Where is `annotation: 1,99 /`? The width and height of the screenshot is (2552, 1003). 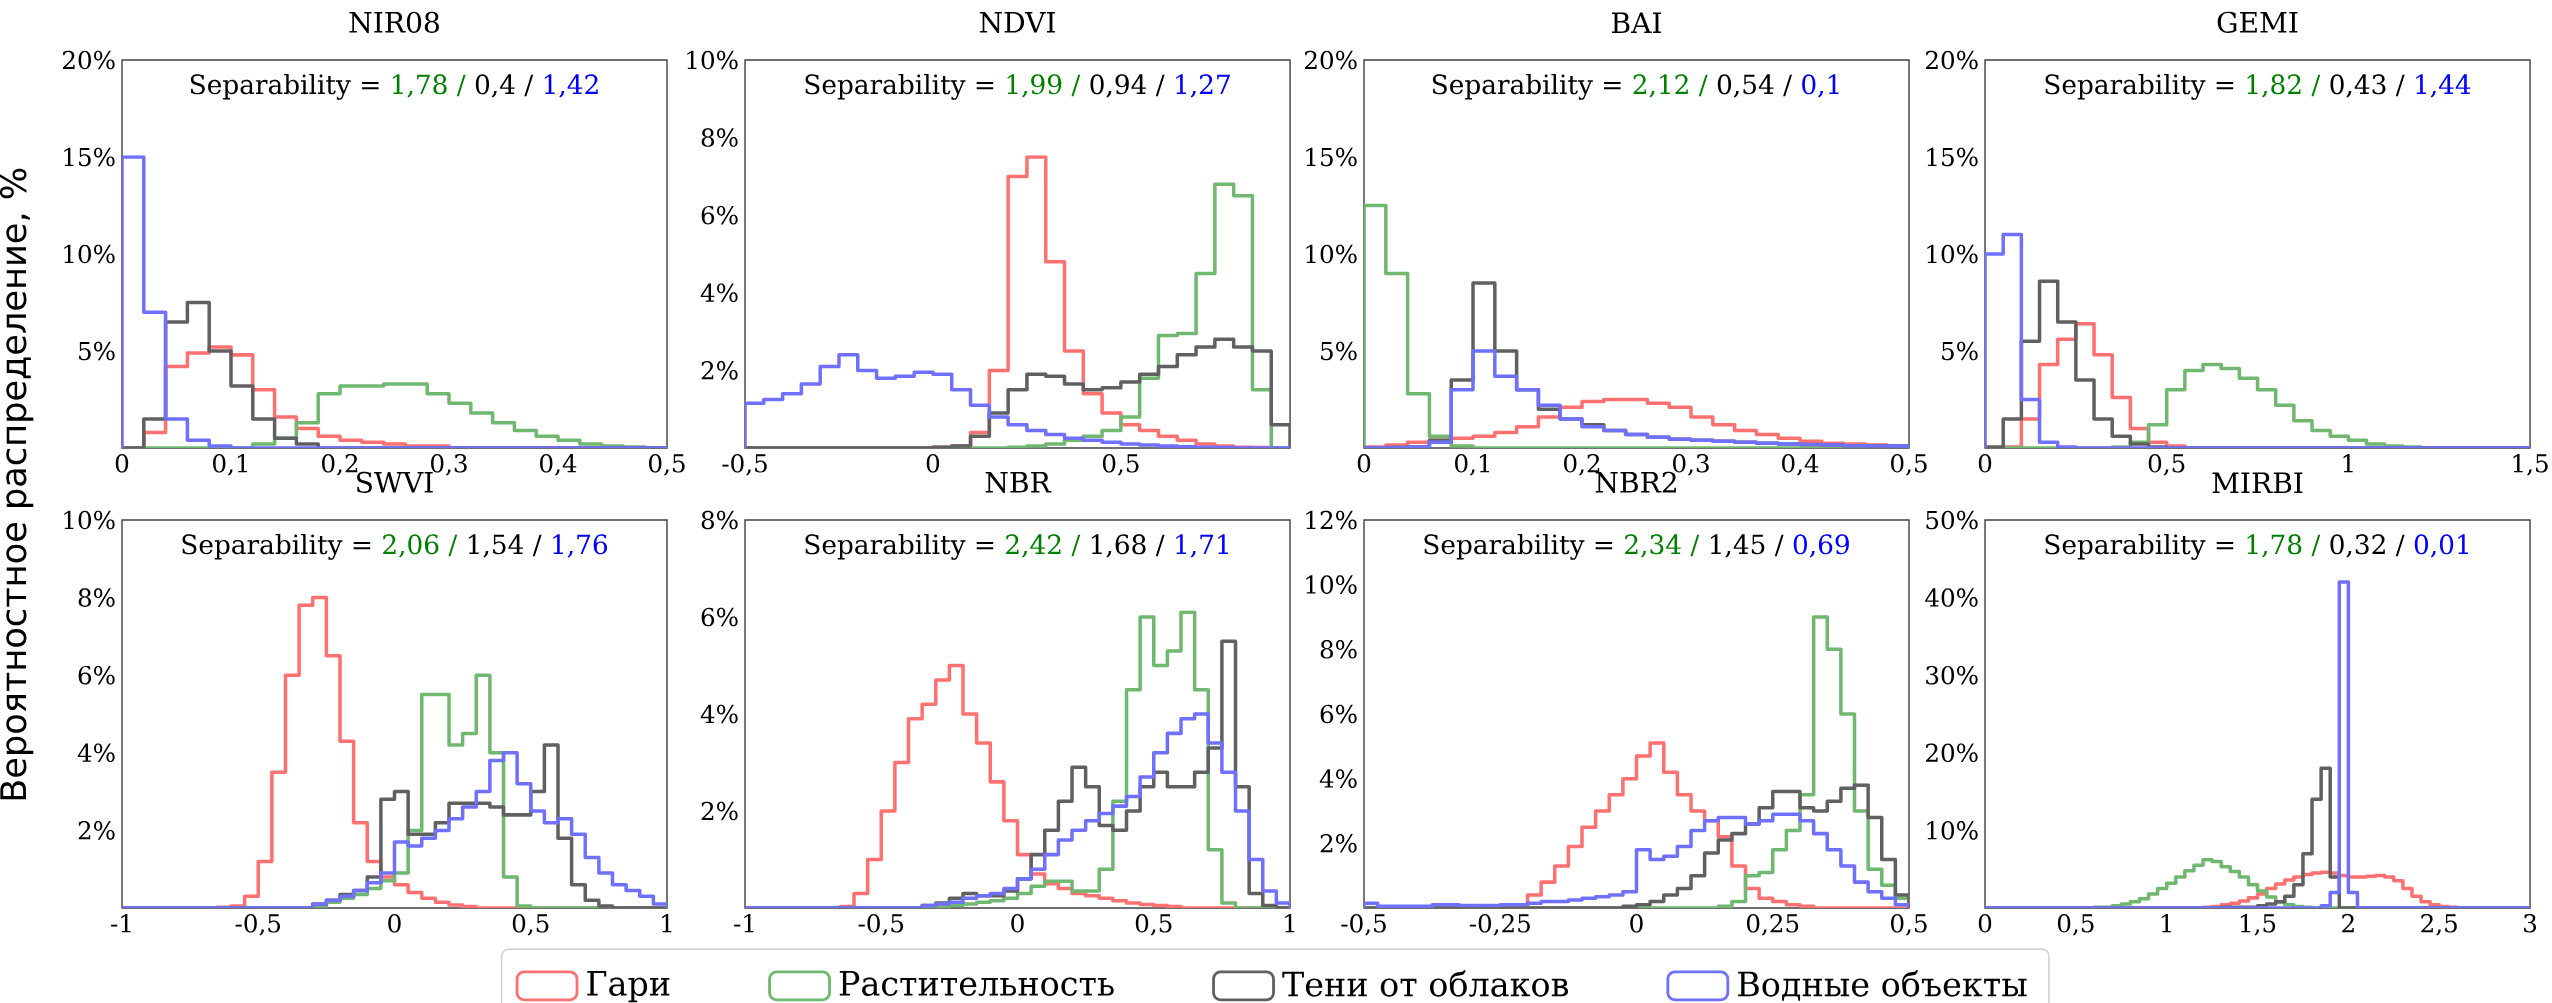 annotation: 1,99 / is located at coordinates (1044, 86).